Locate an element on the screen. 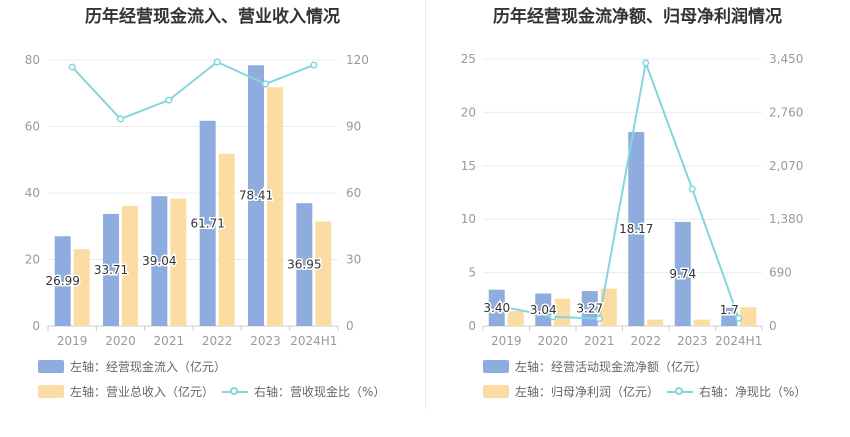 This screenshot has height=437, width=850. legend-label: 左轴：经营活动现金流净额（亿元） is located at coordinates (611, 367).